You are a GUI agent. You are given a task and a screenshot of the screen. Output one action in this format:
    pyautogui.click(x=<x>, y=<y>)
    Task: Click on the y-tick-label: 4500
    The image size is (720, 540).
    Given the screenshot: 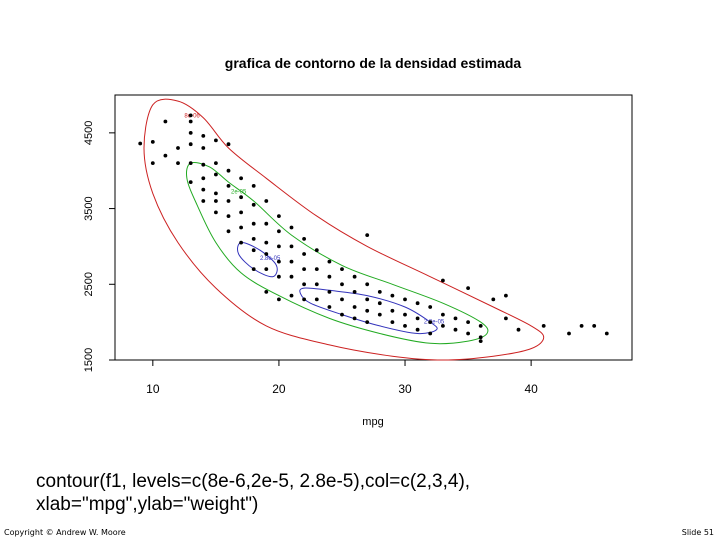 What is the action you would take?
    pyautogui.click(x=89, y=133)
    